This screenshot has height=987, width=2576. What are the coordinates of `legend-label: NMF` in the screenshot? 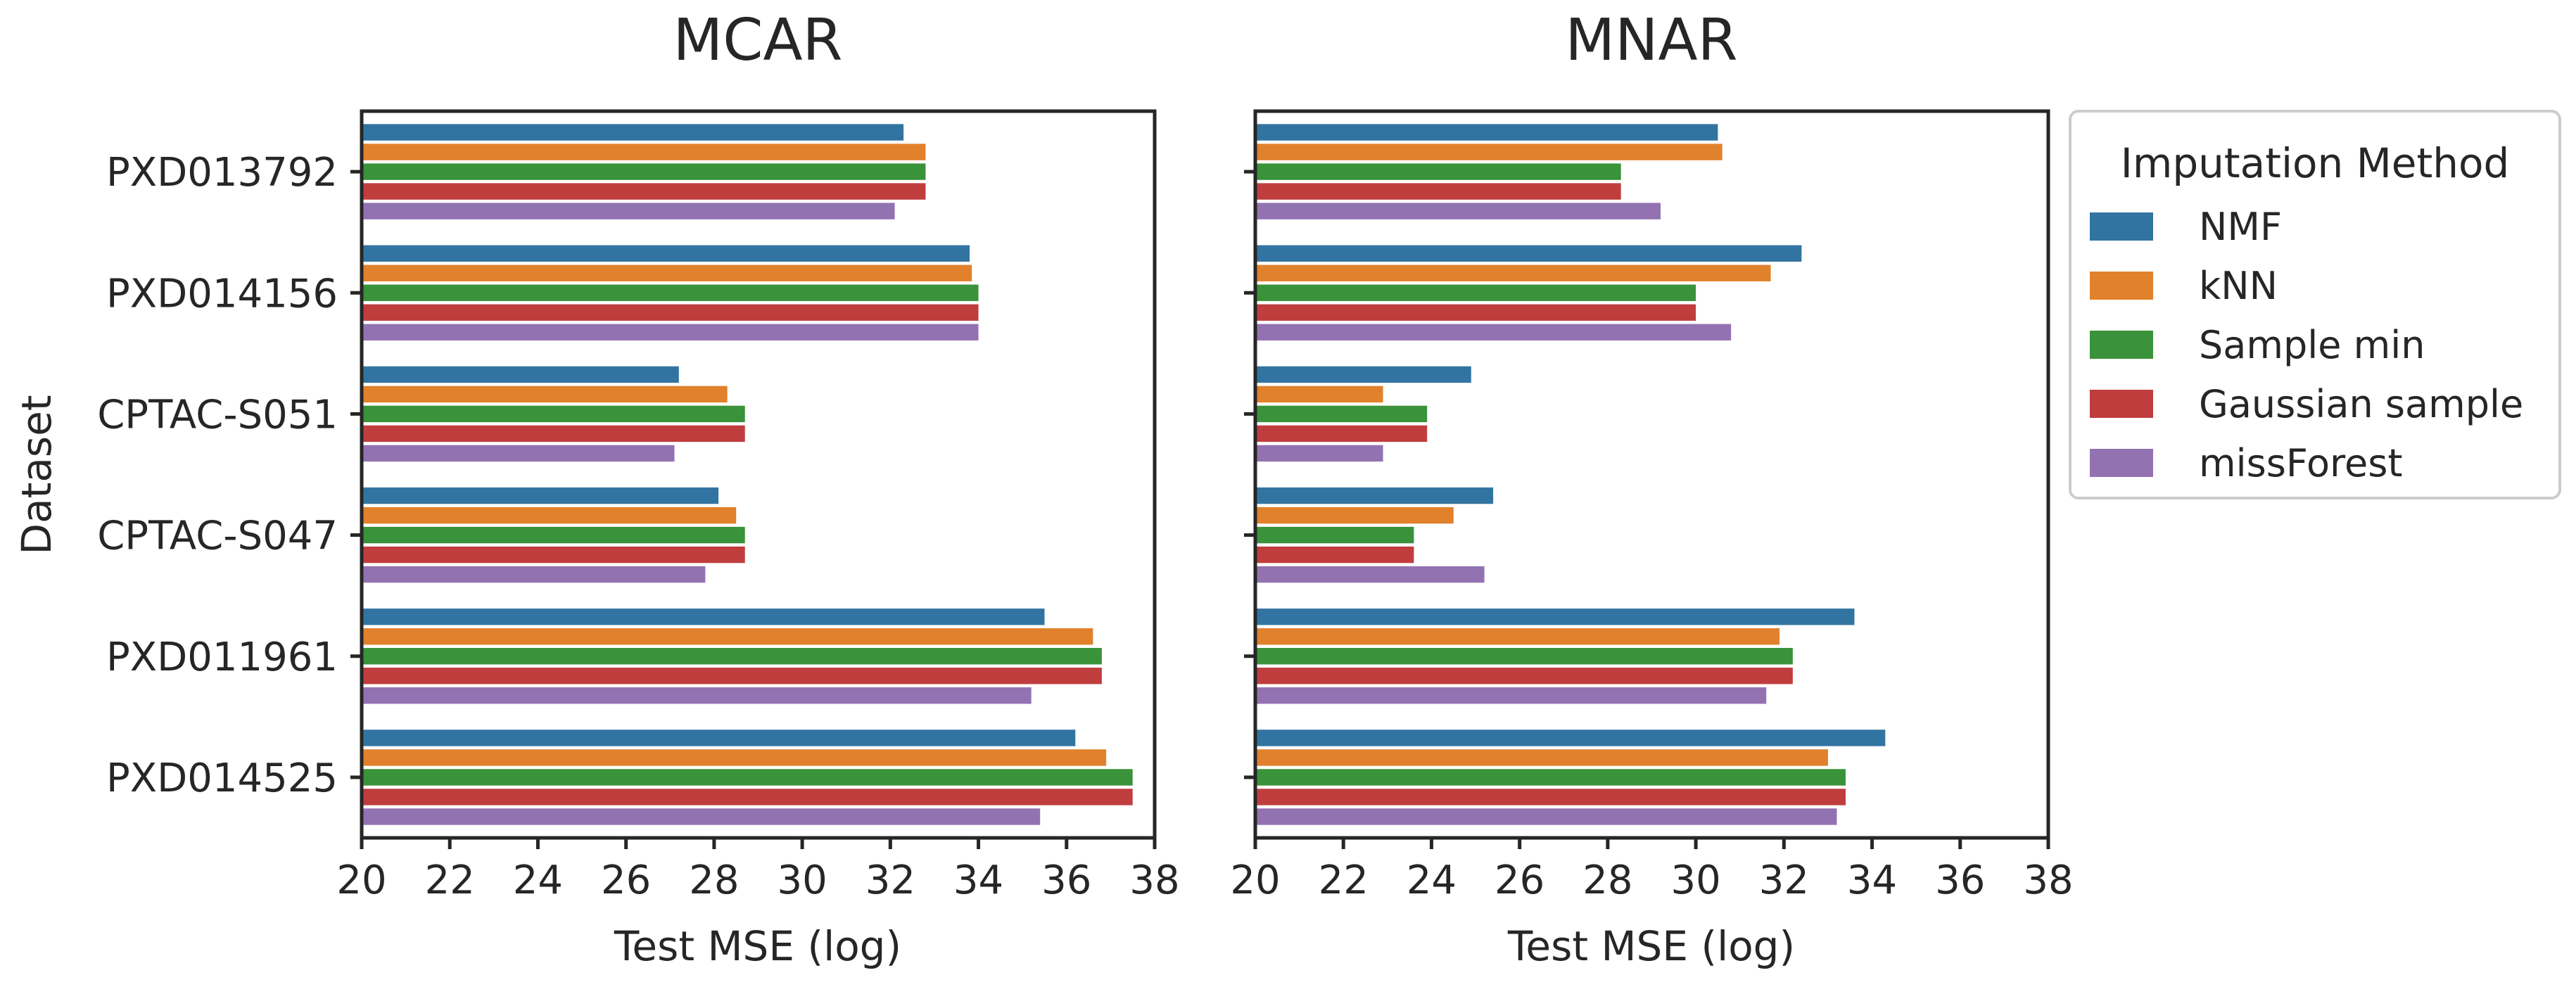 It's located at (2240, 227).